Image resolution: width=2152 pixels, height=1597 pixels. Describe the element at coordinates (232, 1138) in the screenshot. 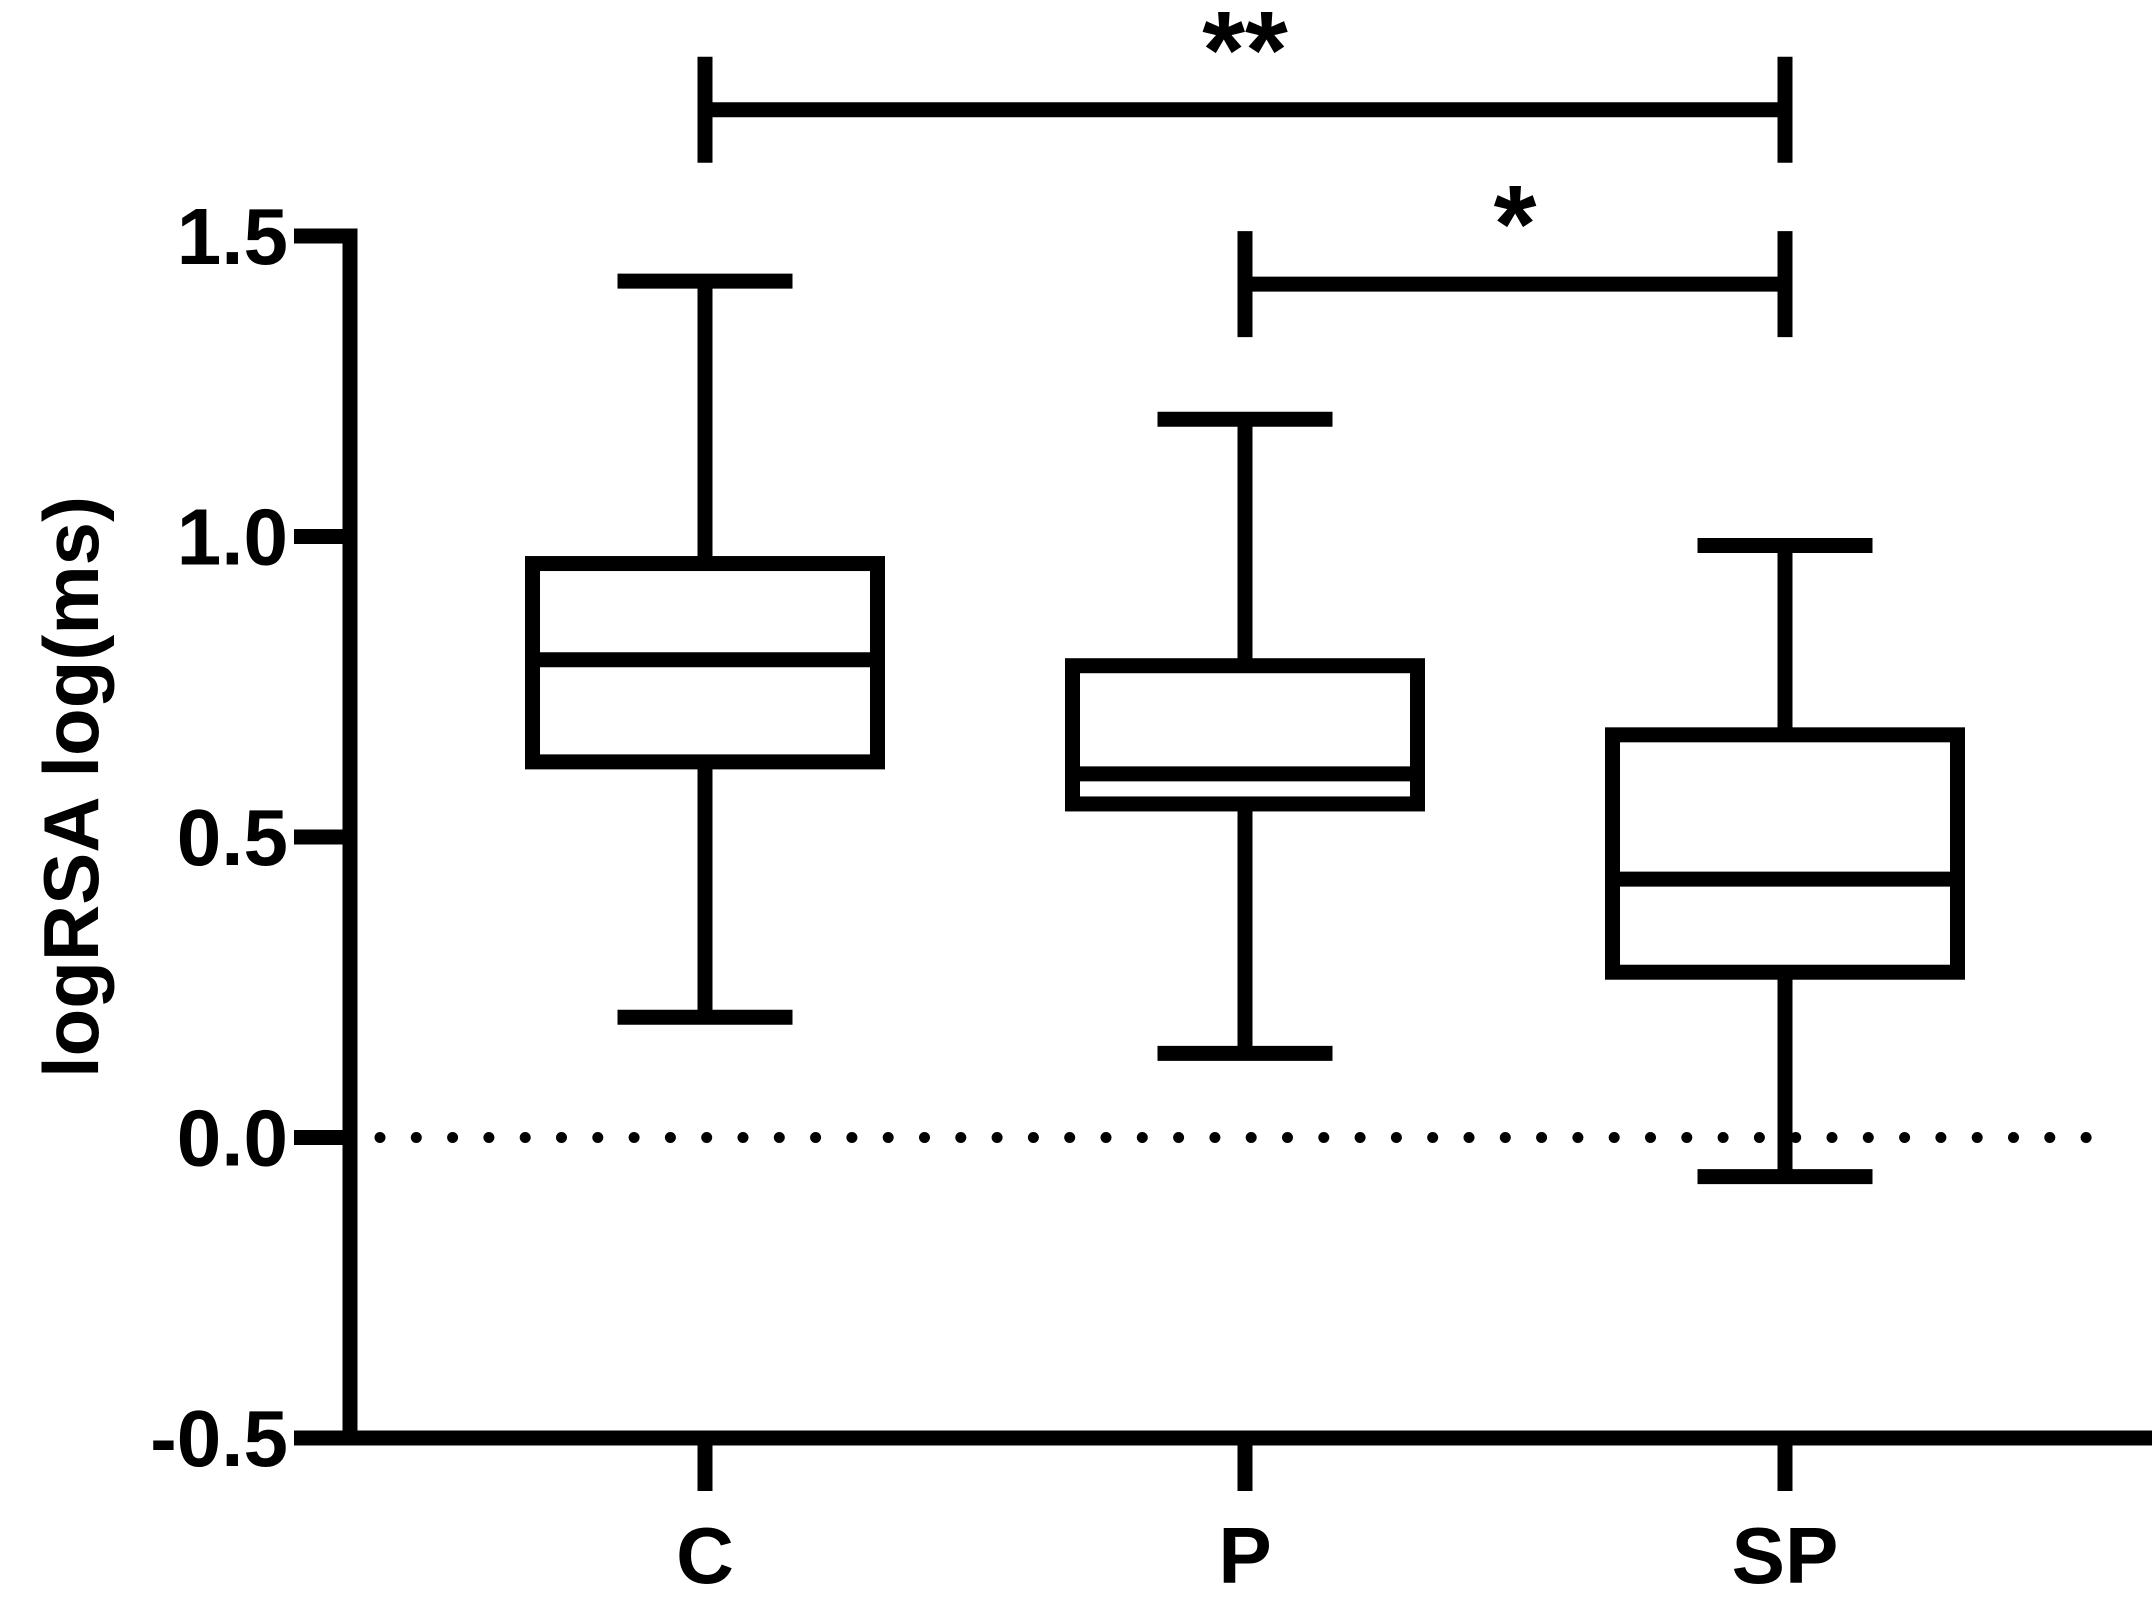

I see `y-tick-label: 0.0` at that location.